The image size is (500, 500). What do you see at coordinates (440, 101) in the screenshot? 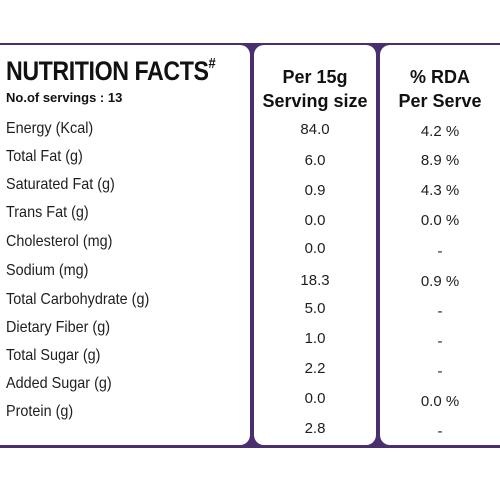
I see `rda-header-line2: Per Serve` at bounding box center [440, 101].